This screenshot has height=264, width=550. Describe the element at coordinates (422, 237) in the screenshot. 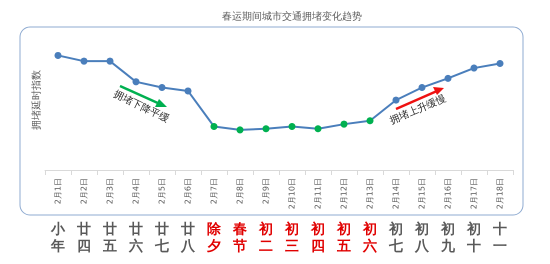

I see `text: 初八` at that location.